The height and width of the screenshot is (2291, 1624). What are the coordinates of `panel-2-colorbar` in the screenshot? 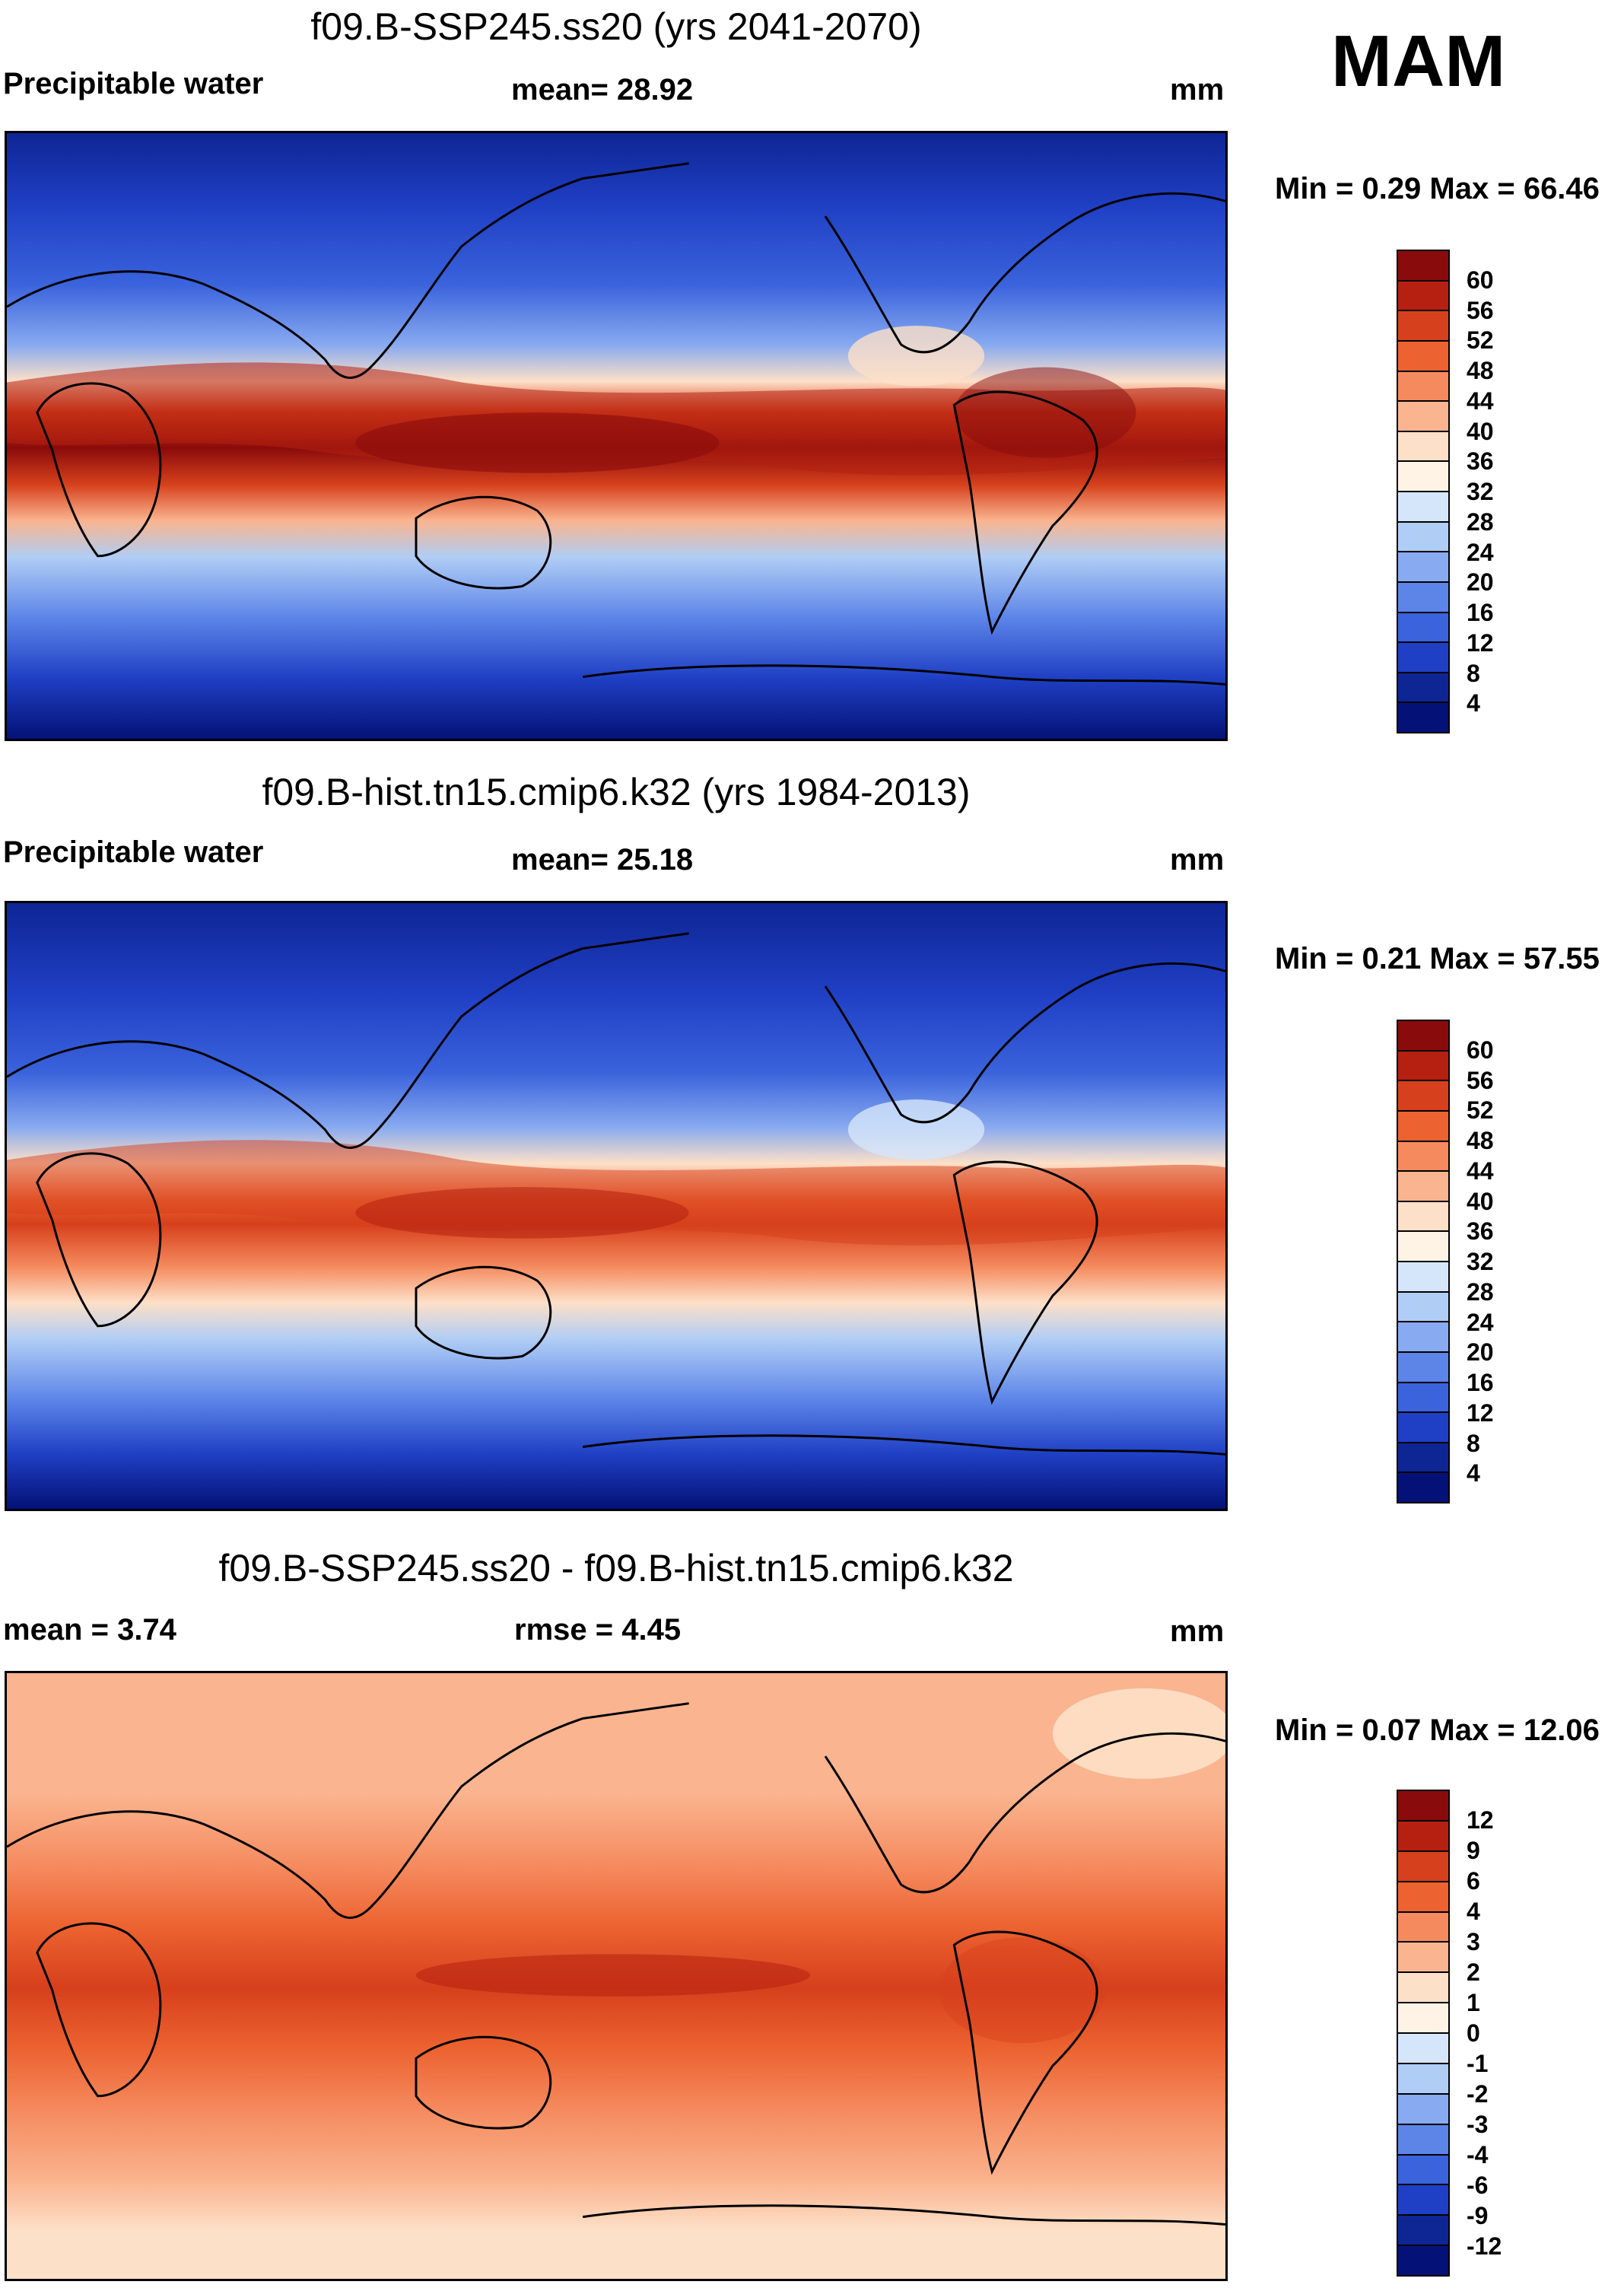 It's located at (1423, 1261).